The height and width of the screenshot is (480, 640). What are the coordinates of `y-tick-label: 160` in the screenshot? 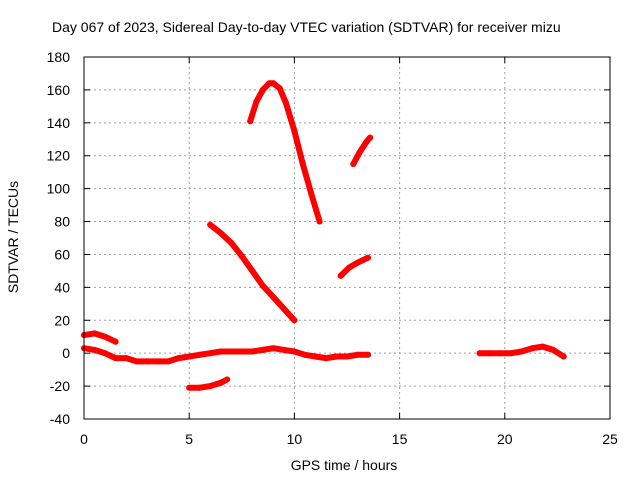 It's located at (59, 90).